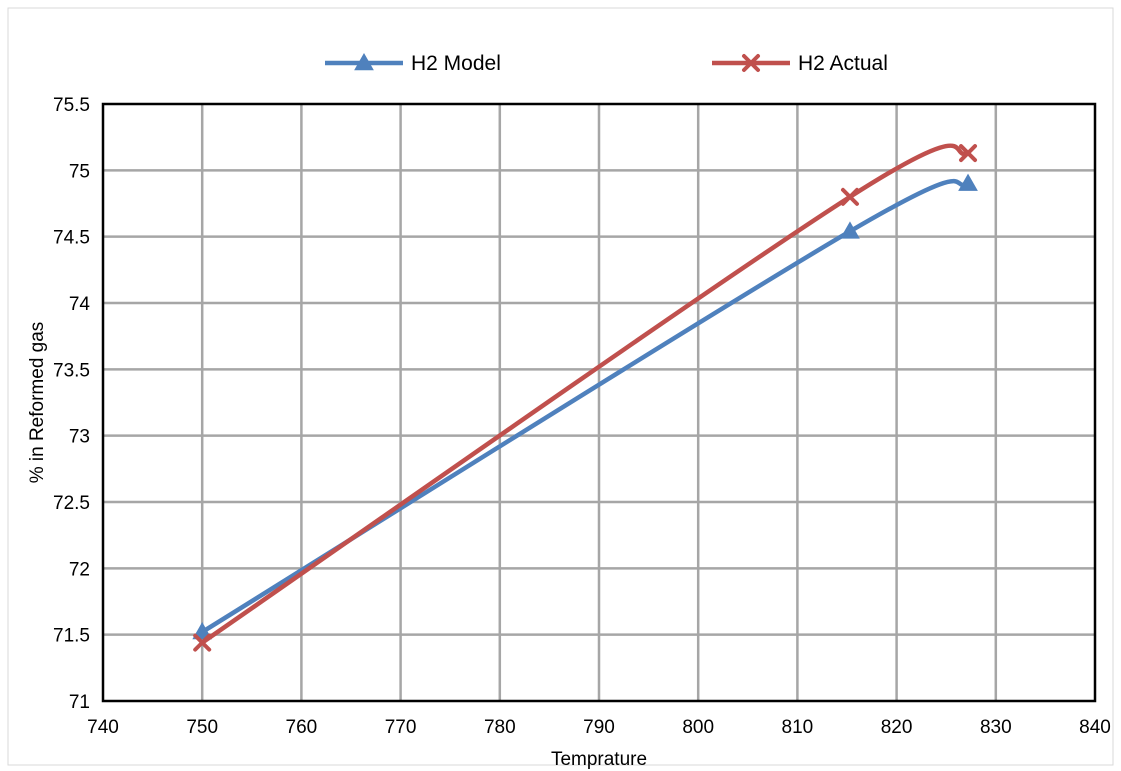 This screenshot has height=771, width=1121. What do you see at coordinates (37, 403) in the screenshot?
I see `y-axis-title: % in Reformed gas` at bounding box center [37, 403].